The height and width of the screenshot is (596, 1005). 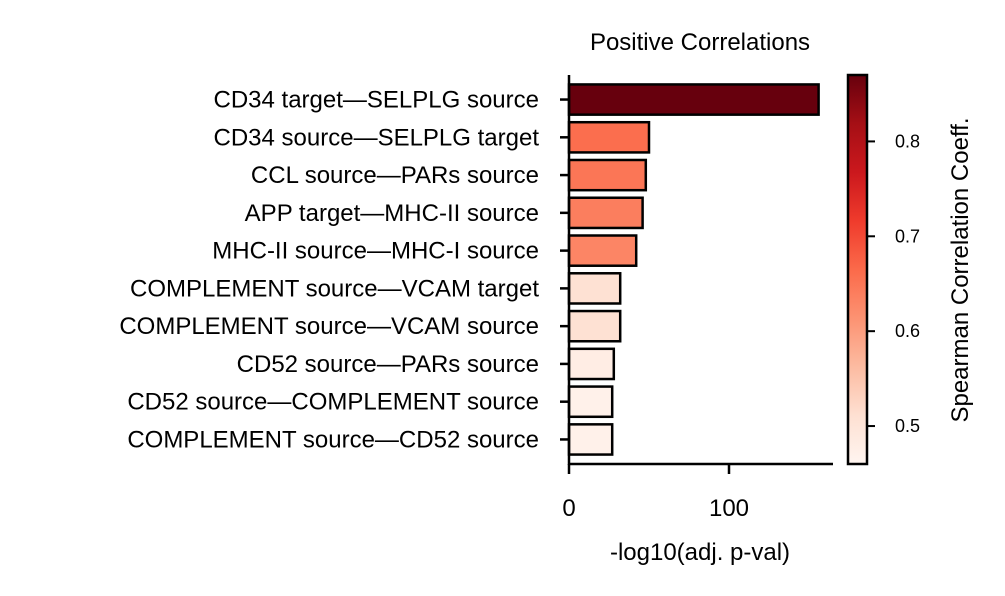 What do you see at coordinates (893, 283) in the screenshot?
I see `colorbar-ticks: 0.5 0.6 0.7 0.8` at bounding box center [893, 283].